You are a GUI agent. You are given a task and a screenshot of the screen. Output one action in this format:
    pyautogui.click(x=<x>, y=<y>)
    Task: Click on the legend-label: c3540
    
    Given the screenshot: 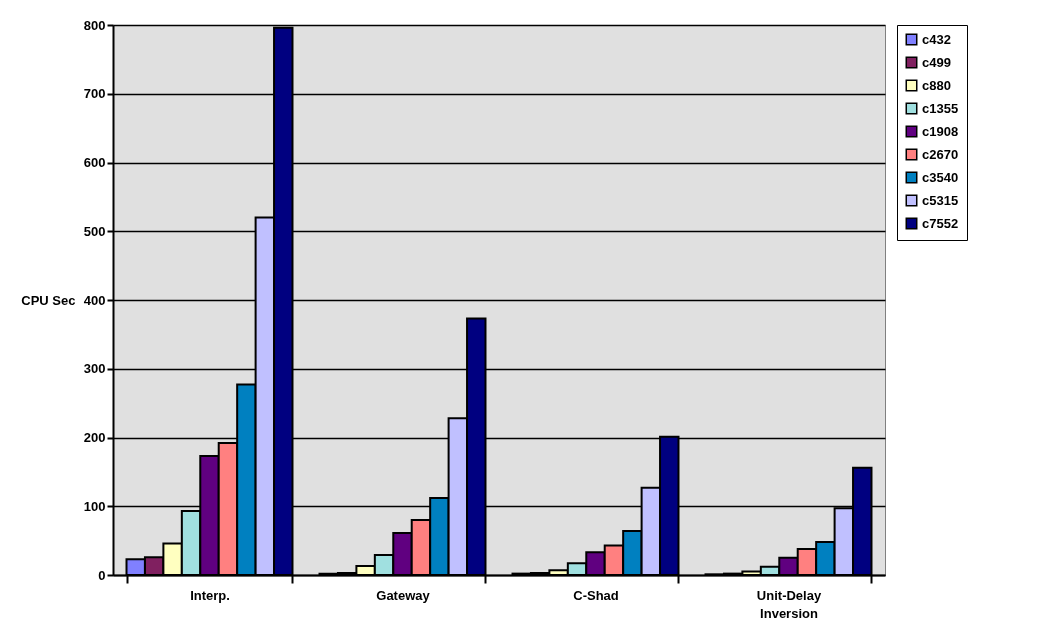 What is the action you would take?
    pyautogui.click(x=940, y=177)
    